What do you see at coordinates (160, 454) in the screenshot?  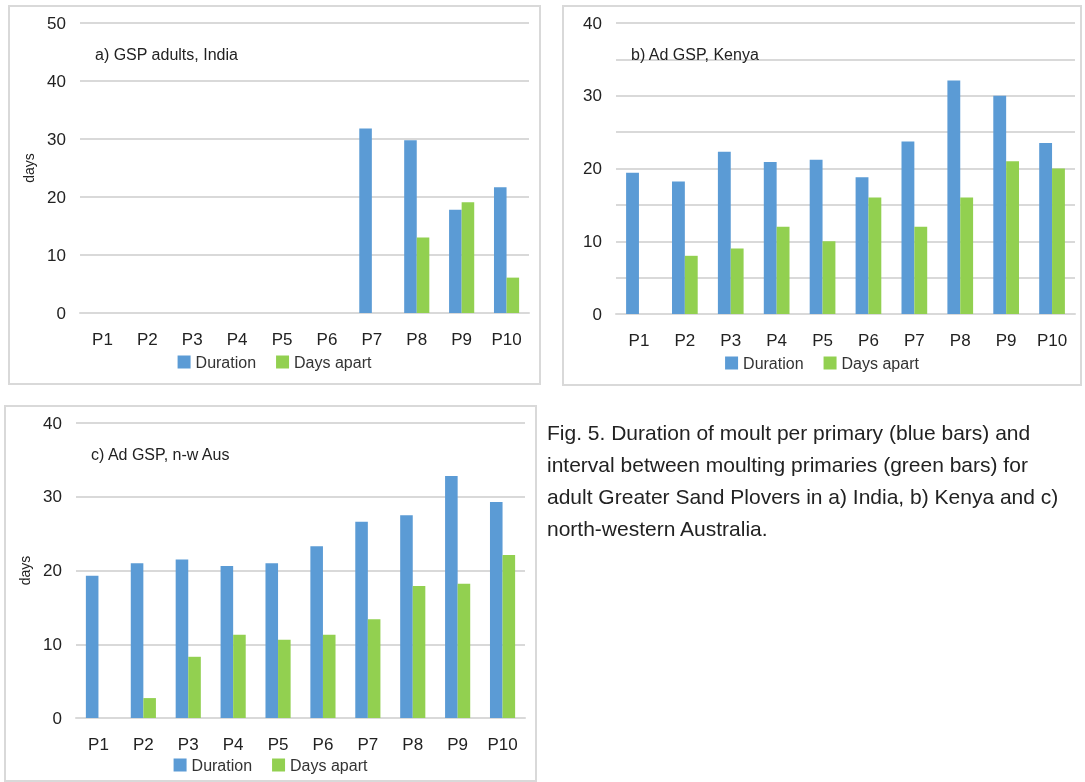 I see `text: c) Ad GSP, n-w Aus` at bounding box center [160, 454].